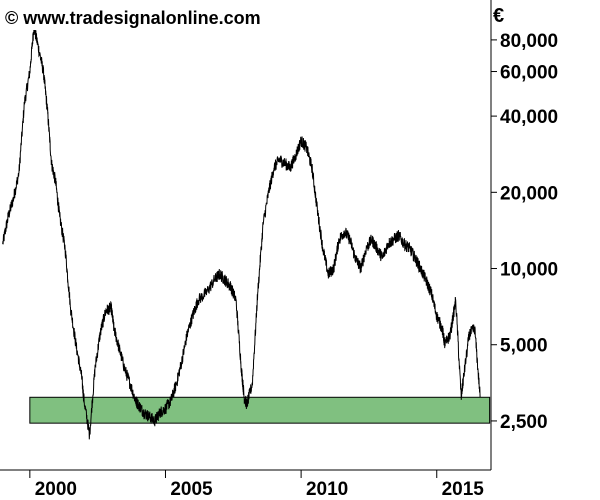 The height and width of the screenshot is (500, 600). I want to click on y-tick-label: 60,000, so click(529, 73).